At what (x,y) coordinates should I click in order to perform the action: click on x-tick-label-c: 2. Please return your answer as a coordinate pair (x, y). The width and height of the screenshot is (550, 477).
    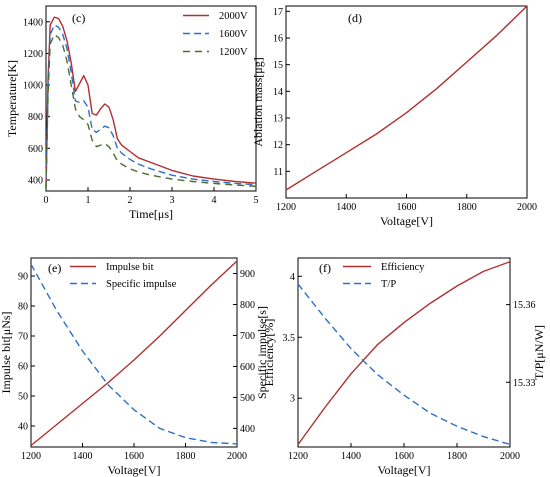
    Looking at the image, I should click on (130, 200).